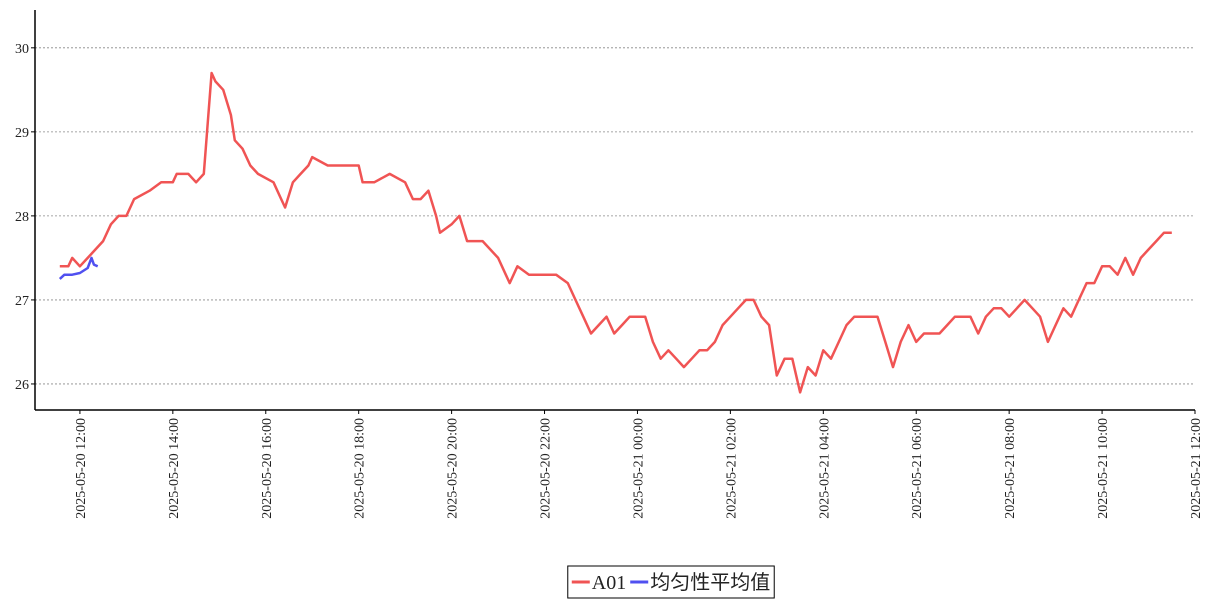 Image resolution: width=1207 pixels, height=600 pixels. I want to click on x-tick-label: 2025-05-20 16:00, so click(267, 468).